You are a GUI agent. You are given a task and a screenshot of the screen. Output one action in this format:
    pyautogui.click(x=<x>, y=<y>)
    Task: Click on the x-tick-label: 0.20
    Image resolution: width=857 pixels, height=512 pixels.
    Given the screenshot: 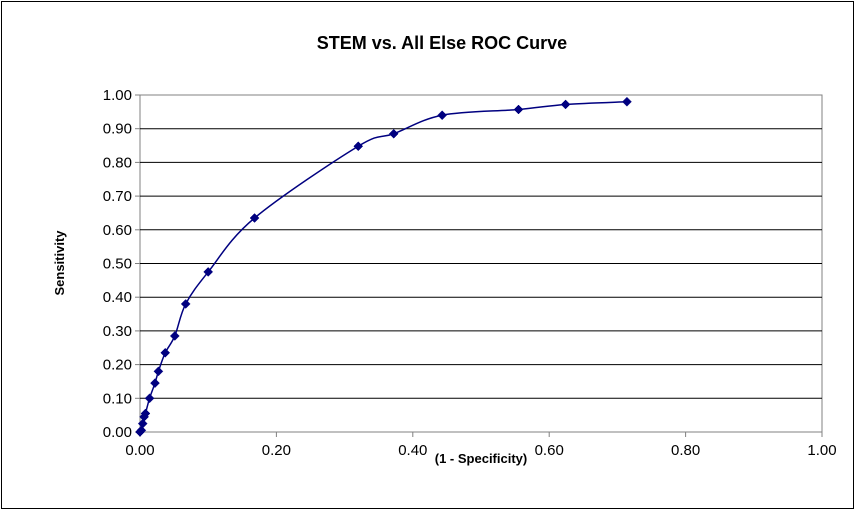 What is the action you would take?
    pyautogui.click(x=276, y=450)
    